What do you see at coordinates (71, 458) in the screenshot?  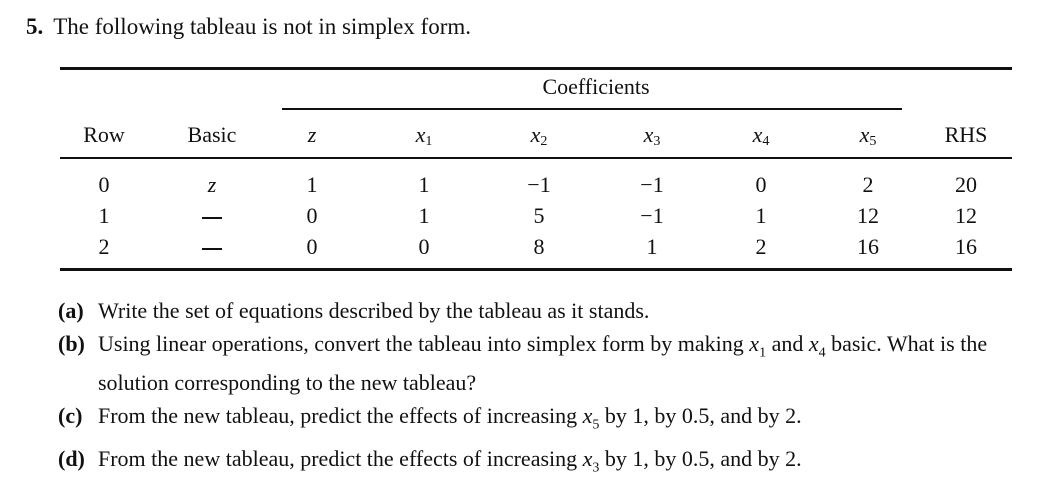 I see `part-letter: (d)` at bounding box center [71, 458].